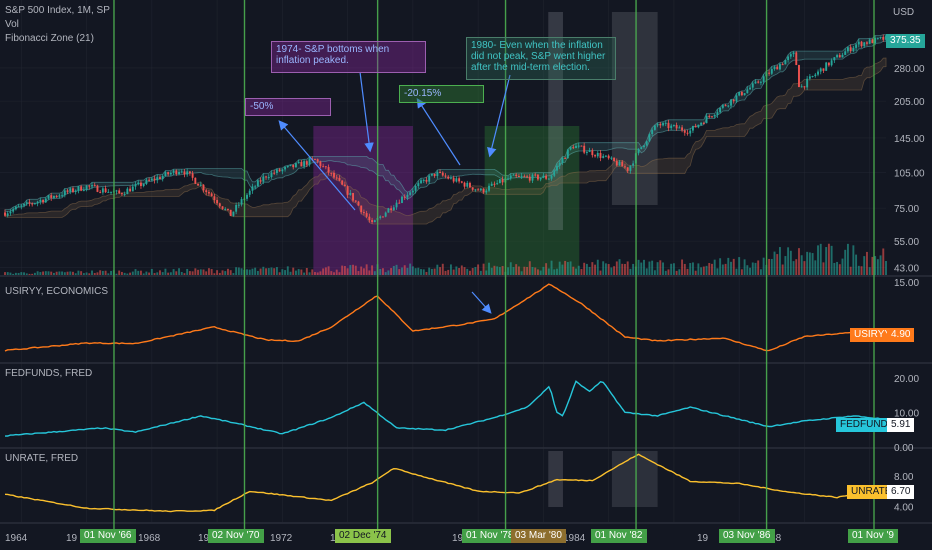 The height and width of the screenshot is (550, 932). I want to click on axis-tick-label: 4.00, so click(904, 508).